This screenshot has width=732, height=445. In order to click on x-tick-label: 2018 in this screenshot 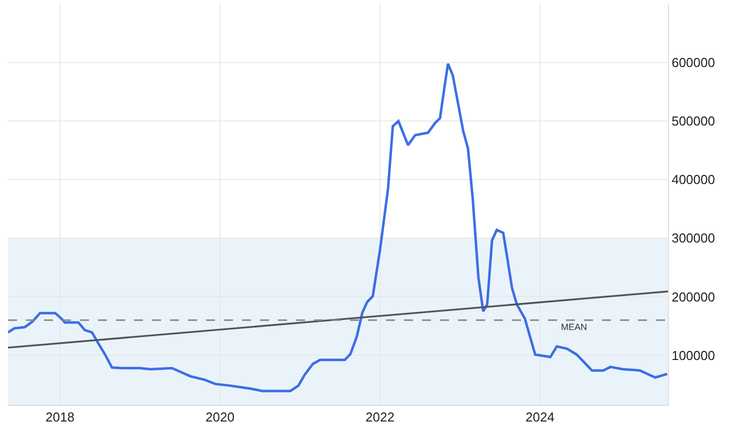, I will do `click(60, 417)`.